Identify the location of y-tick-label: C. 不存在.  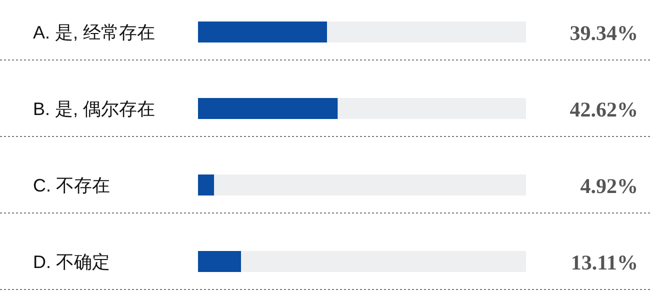
(71, 186).